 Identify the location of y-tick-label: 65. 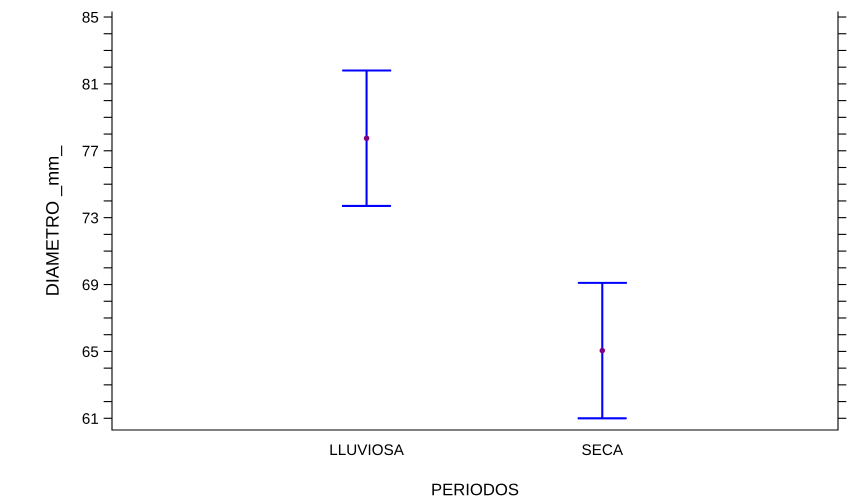
(90, 352).